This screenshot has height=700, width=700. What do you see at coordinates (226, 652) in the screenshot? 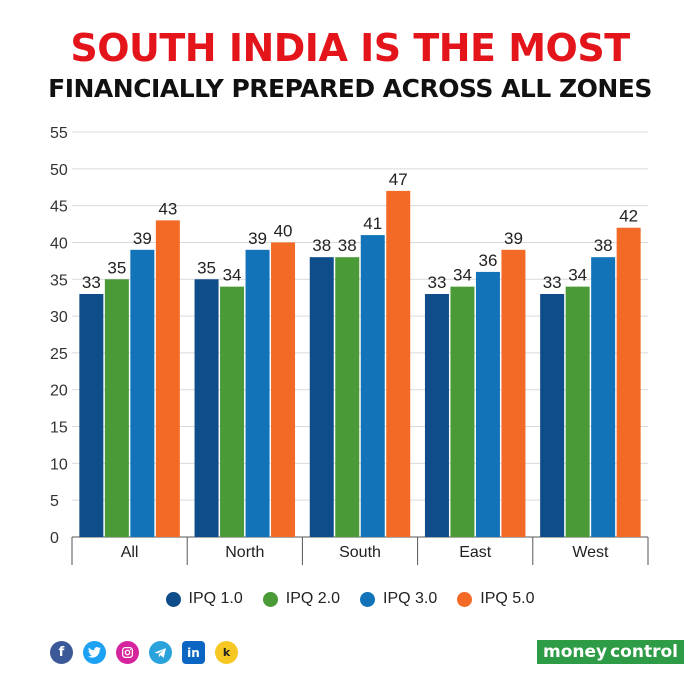
I see `koo-icon: k` at bounding box center [226, 652].